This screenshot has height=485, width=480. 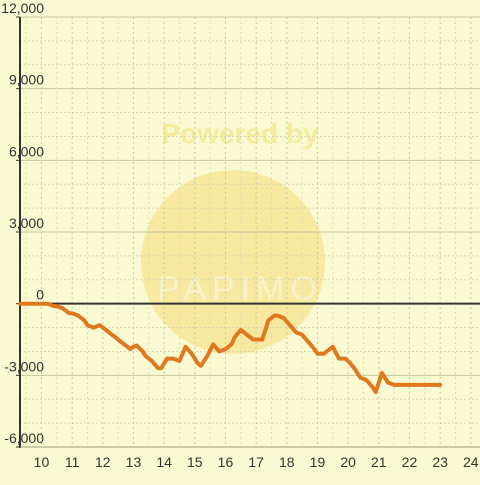 I want to click on x-tick-label: 18, so click(x=287, y=462).